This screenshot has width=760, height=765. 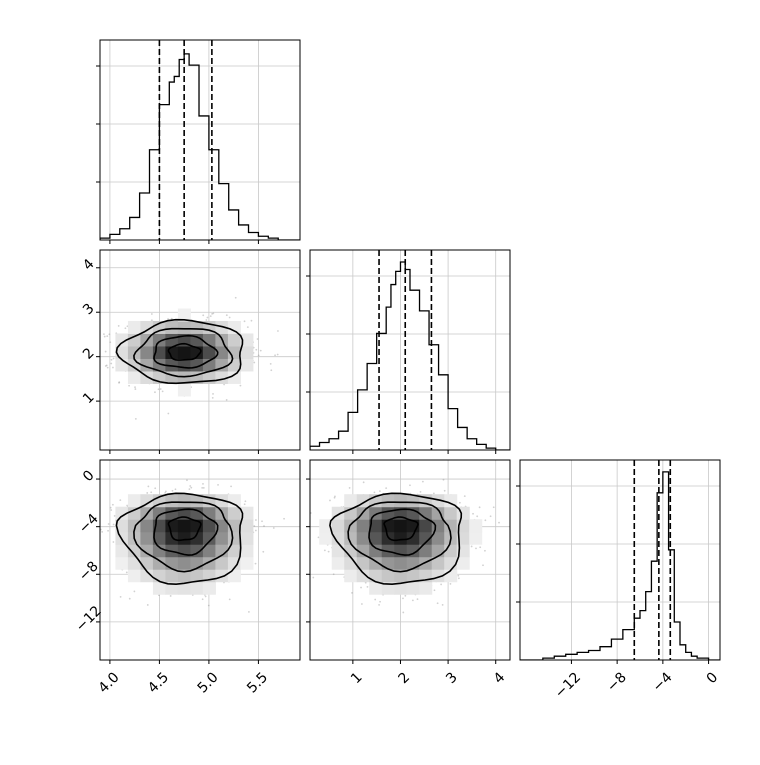 What do you see at coordinates (410, 350) in the screenshot?
I see `diag-1-plot-area` at bounding box center [410, 350].